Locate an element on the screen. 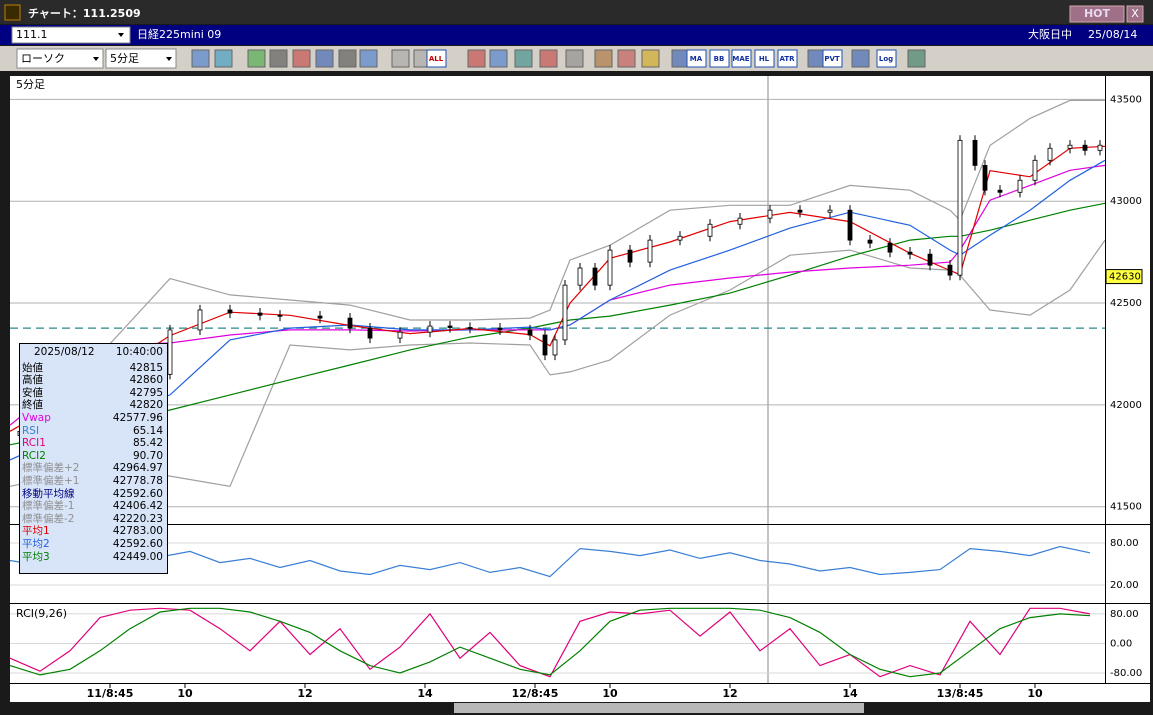 This screenshot has height=715, width=1153. info-label: 標準偏差+2 is located at coordinates (51, 468).